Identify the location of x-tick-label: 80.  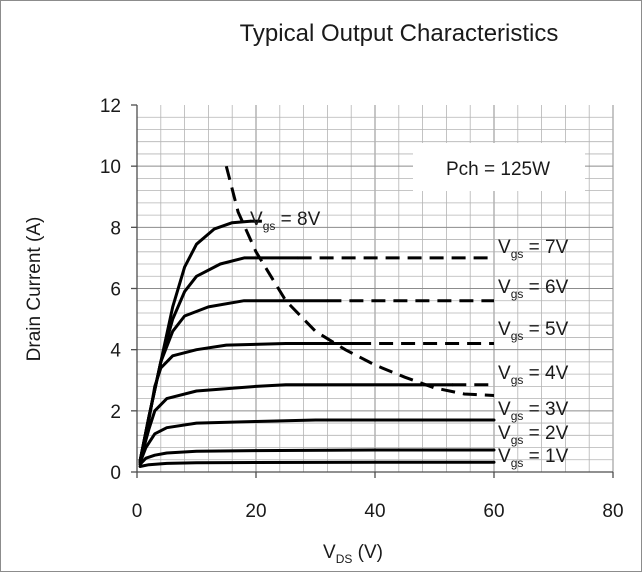
(612, 511).